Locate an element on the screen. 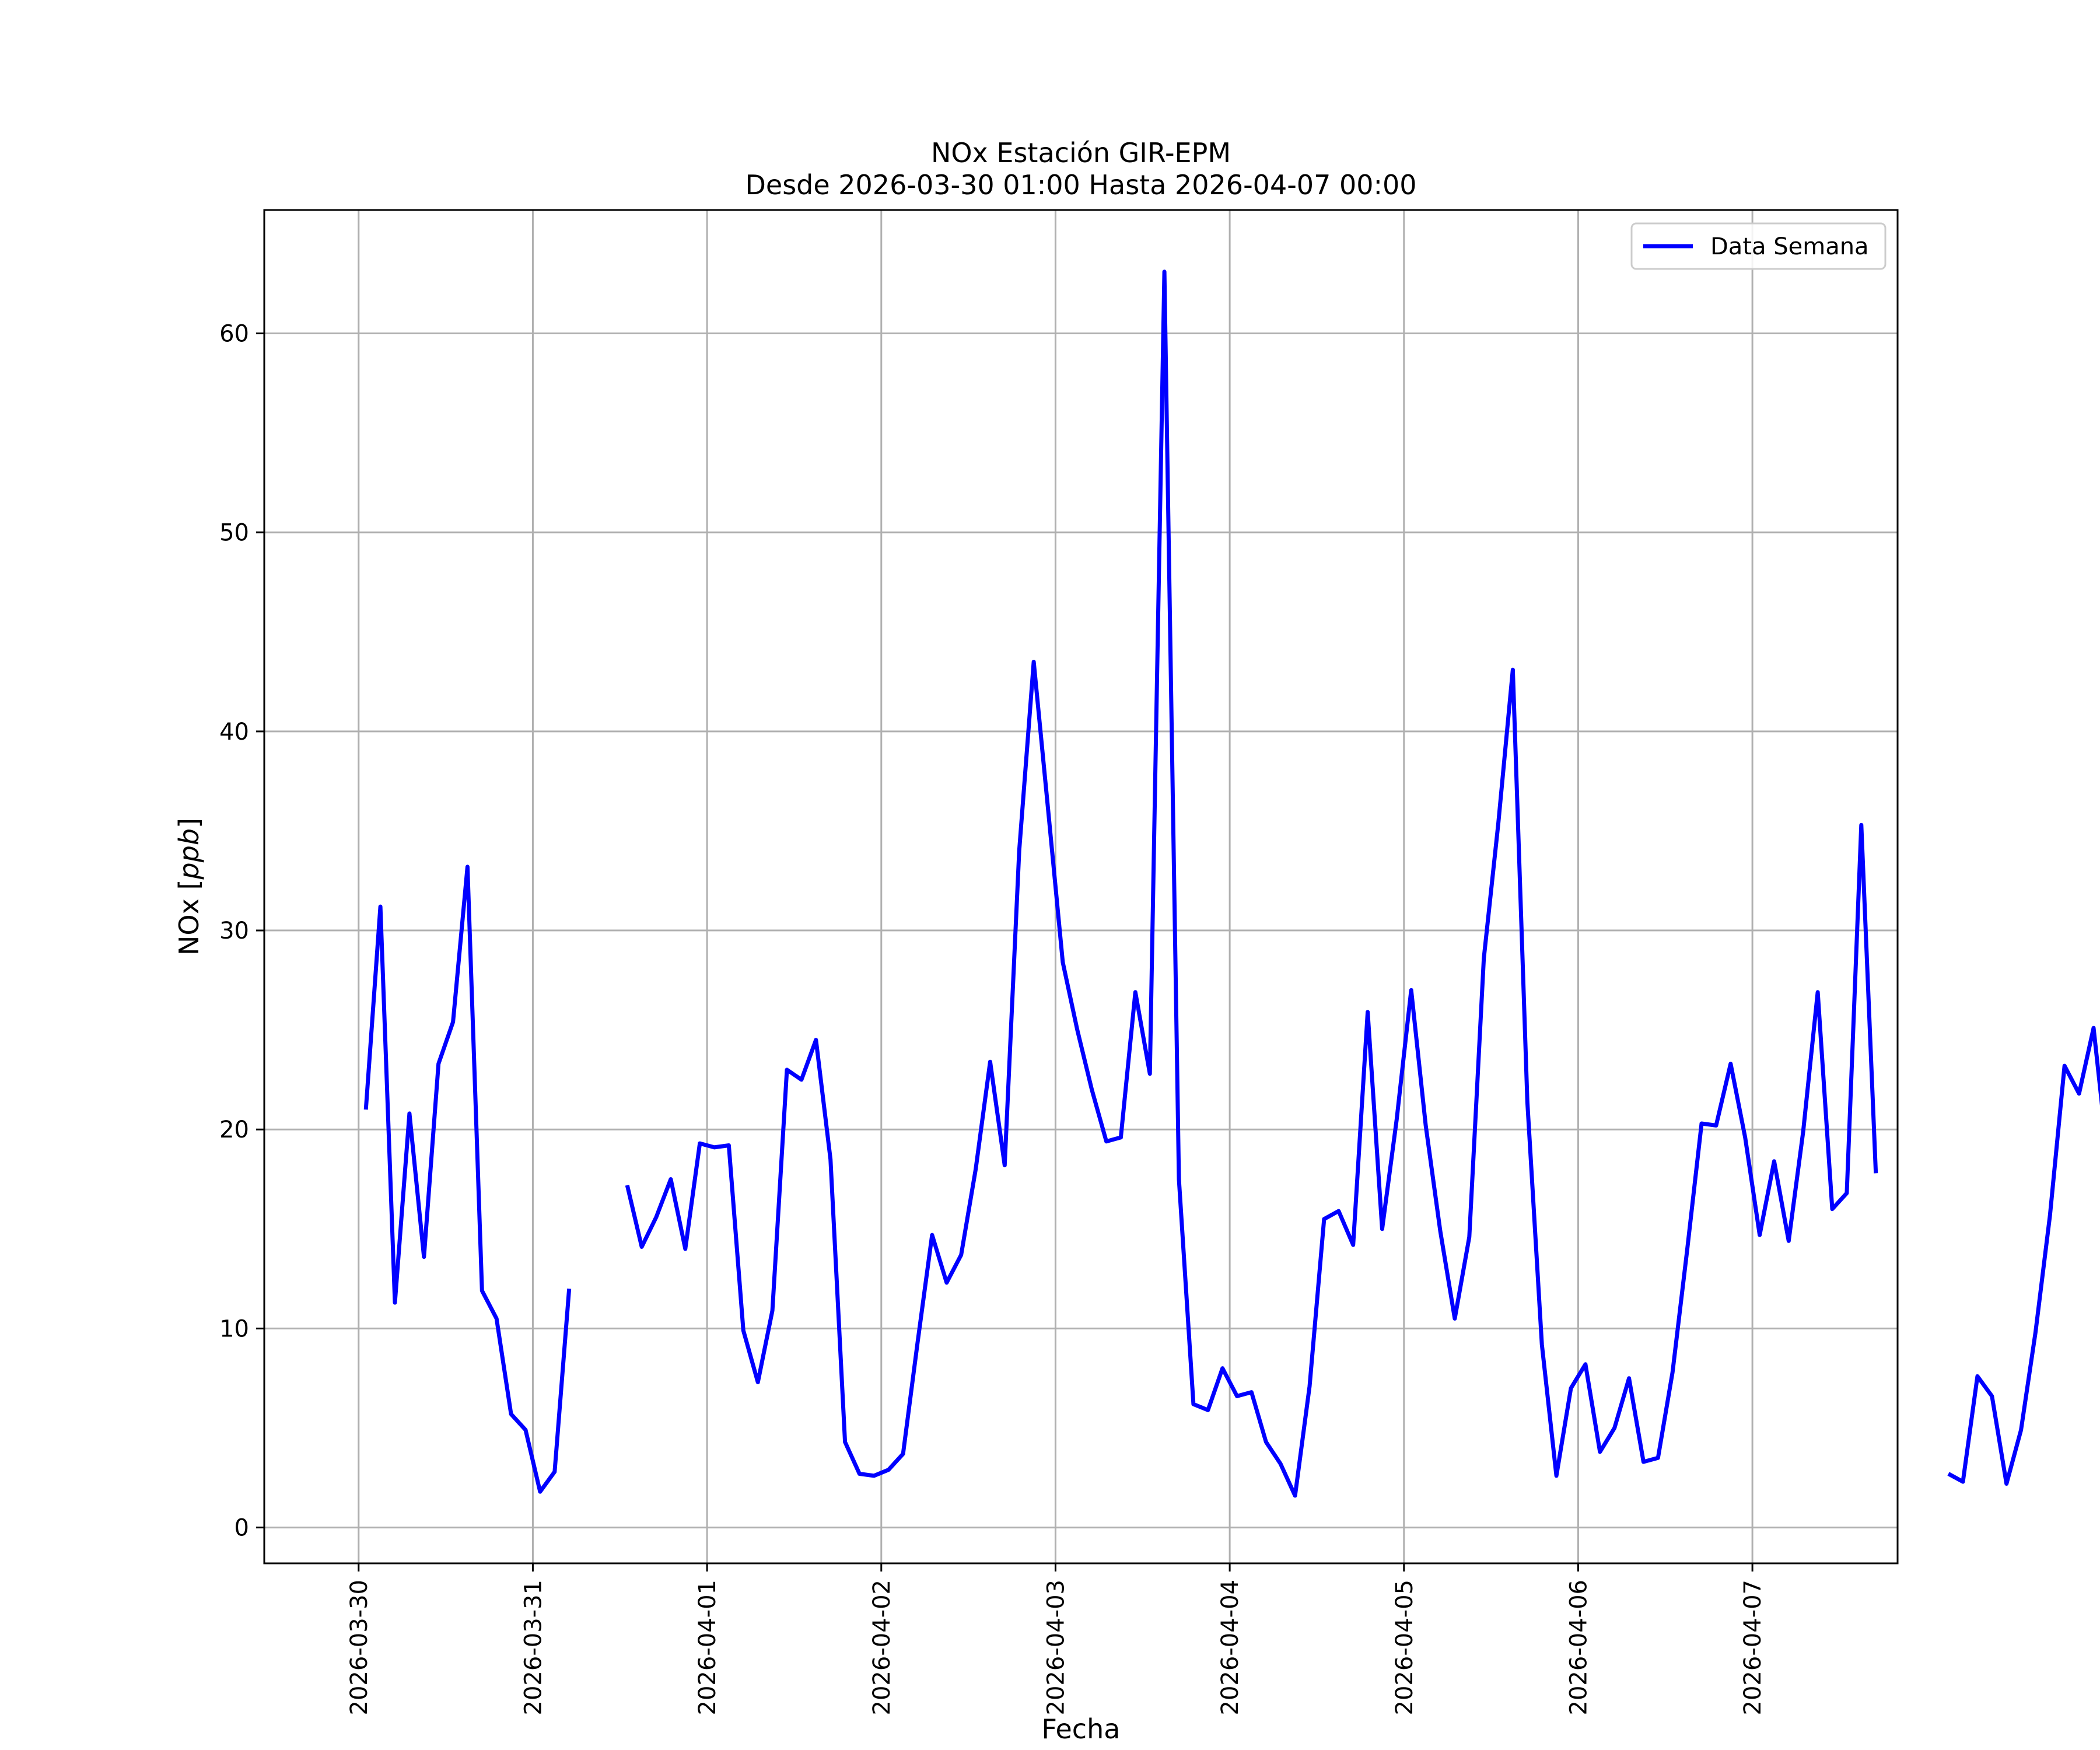  y-tick-label: 20 is located at coordinates (234, 1129).